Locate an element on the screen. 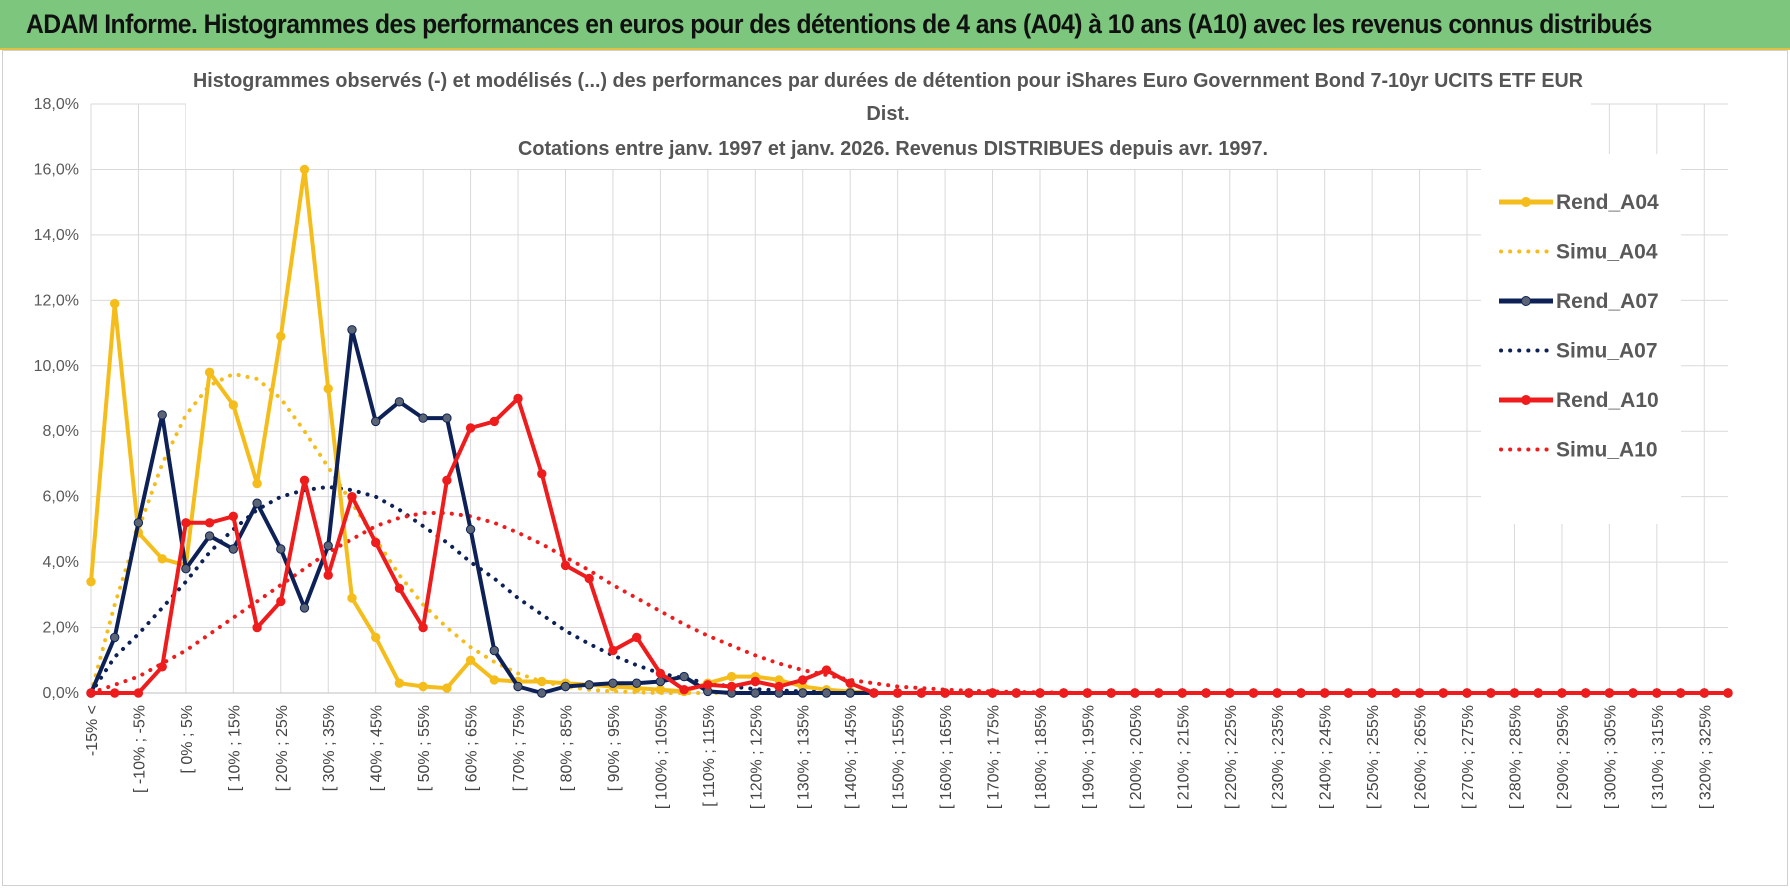 This screenshot has width=1790, height=888. x-tick-label: [ 160% ; 165% is located at coordinates (946, 757).